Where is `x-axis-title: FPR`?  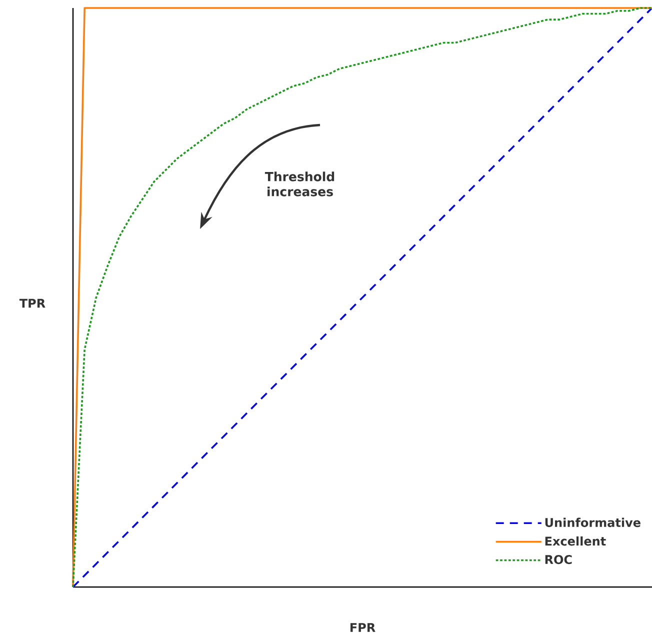 x-axis-title: FPR is located at coordinates (363, 627).